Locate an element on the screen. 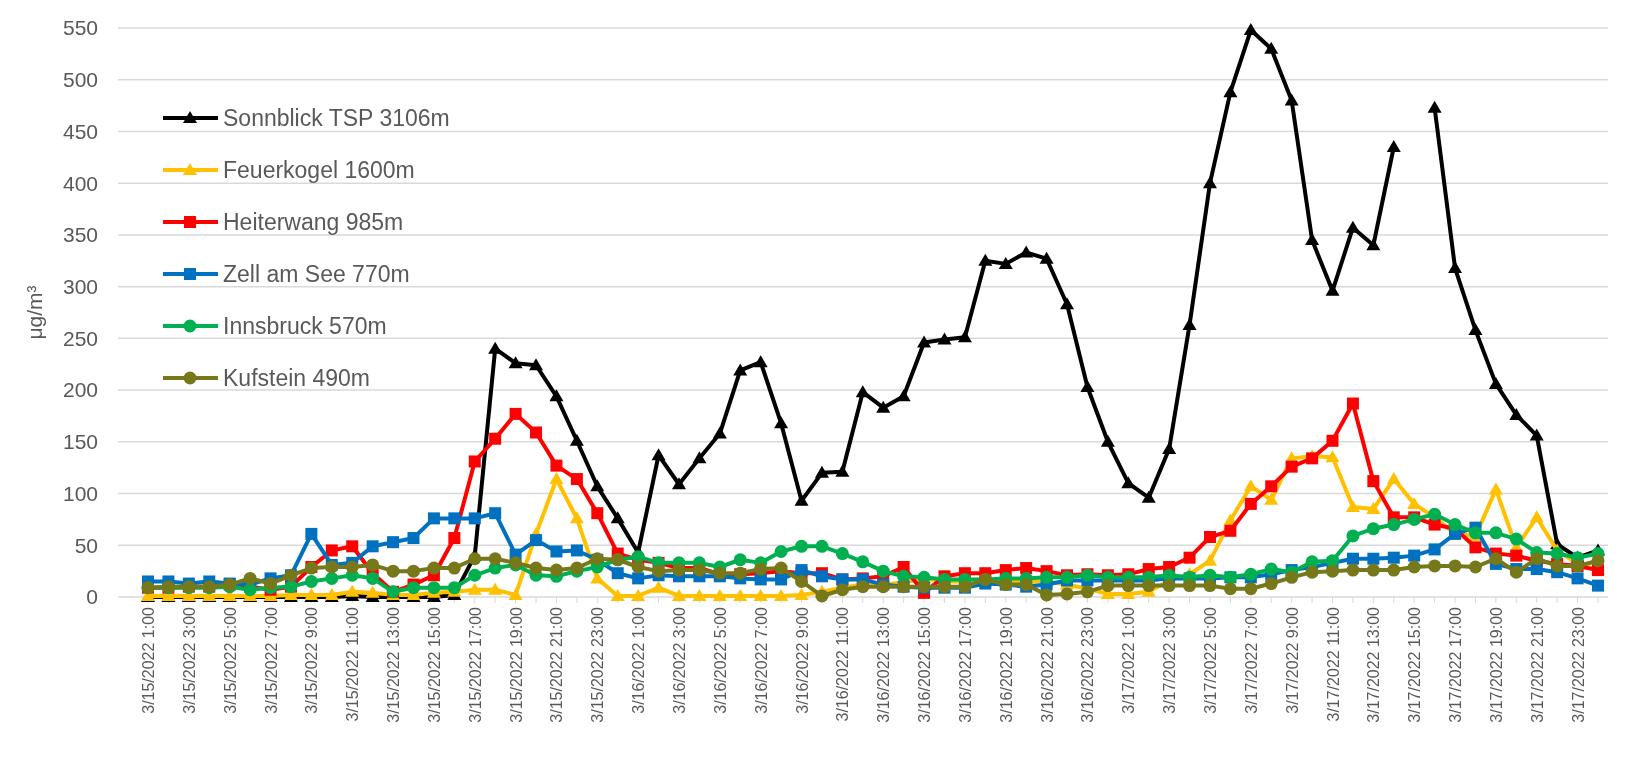  legend-label: Heiterwang 985m is located at coordinates (313, 222).